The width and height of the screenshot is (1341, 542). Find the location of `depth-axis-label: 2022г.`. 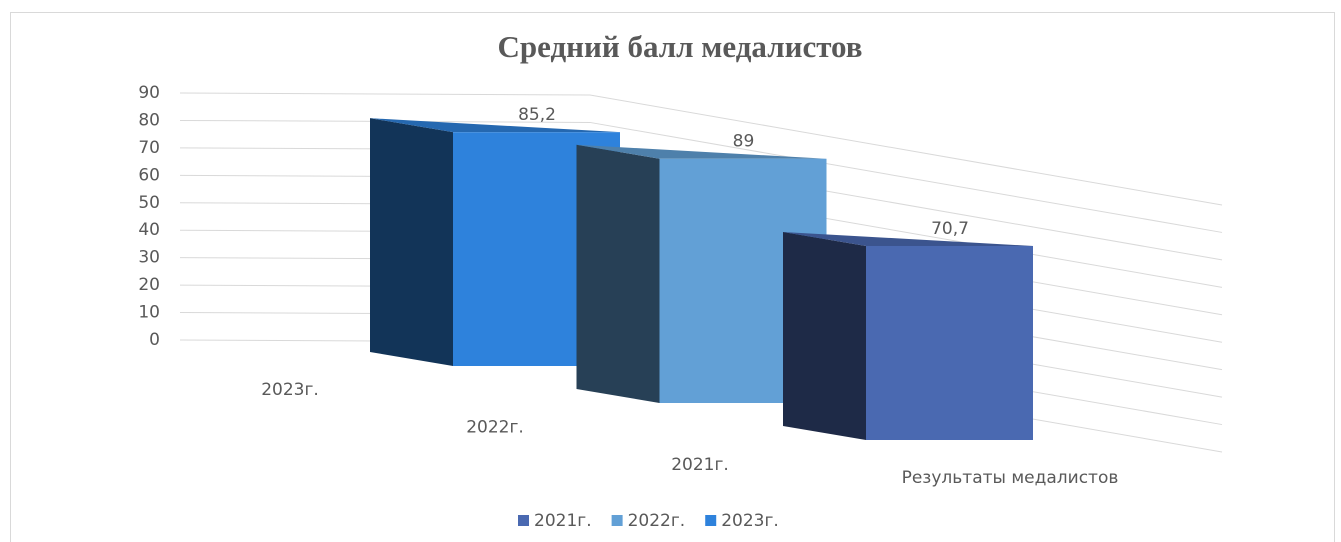

depth-axis-label: 2022г. is located at coordinates (495, 428).